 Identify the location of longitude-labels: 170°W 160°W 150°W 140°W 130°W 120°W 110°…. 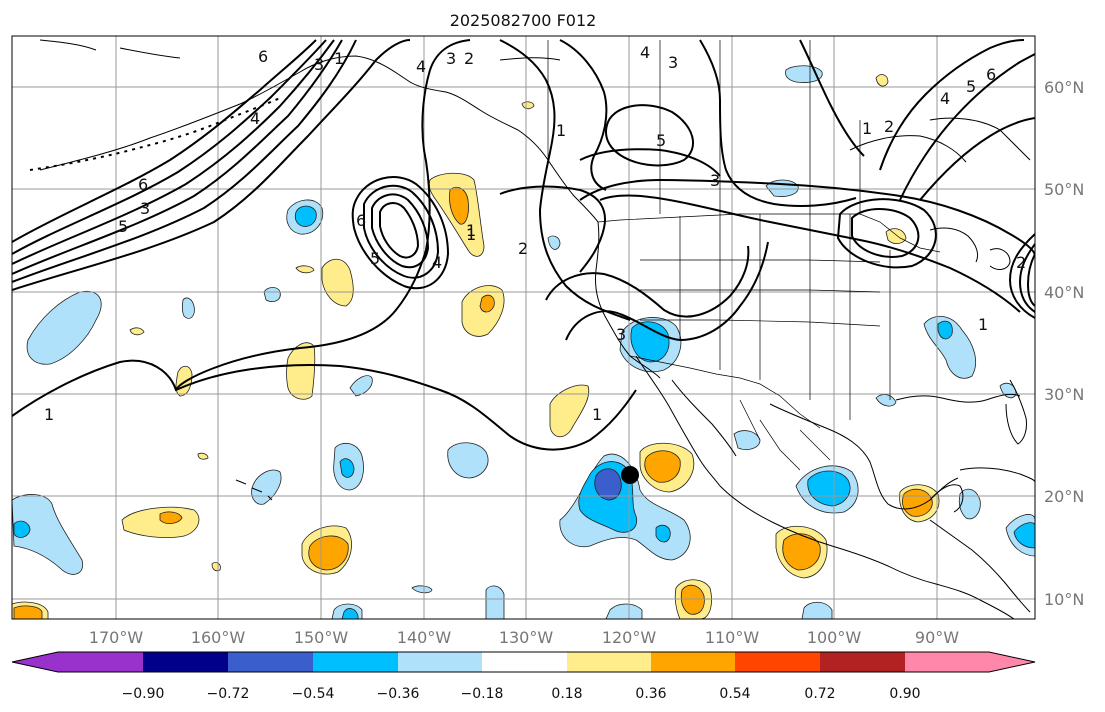
(524, 637).